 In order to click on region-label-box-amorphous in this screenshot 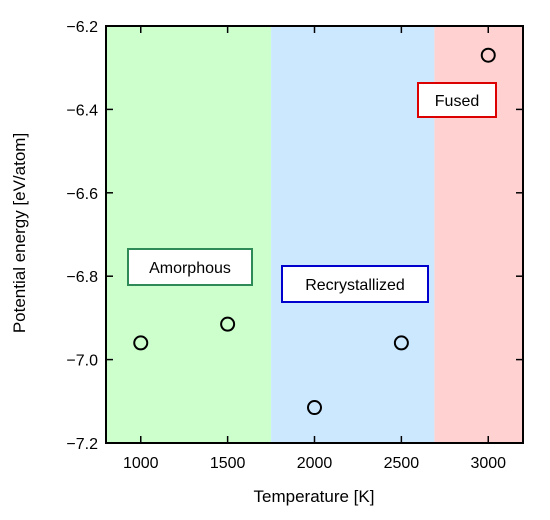, I will do `click(190, 267)`.